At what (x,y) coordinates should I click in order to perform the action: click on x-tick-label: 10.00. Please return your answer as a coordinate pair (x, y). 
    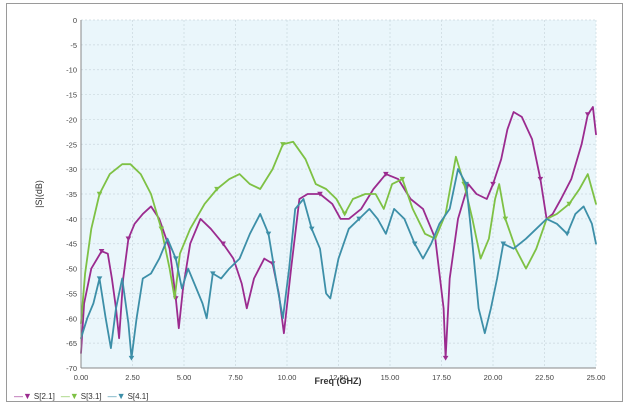
    Looking at the image, I should click on (287, 377).